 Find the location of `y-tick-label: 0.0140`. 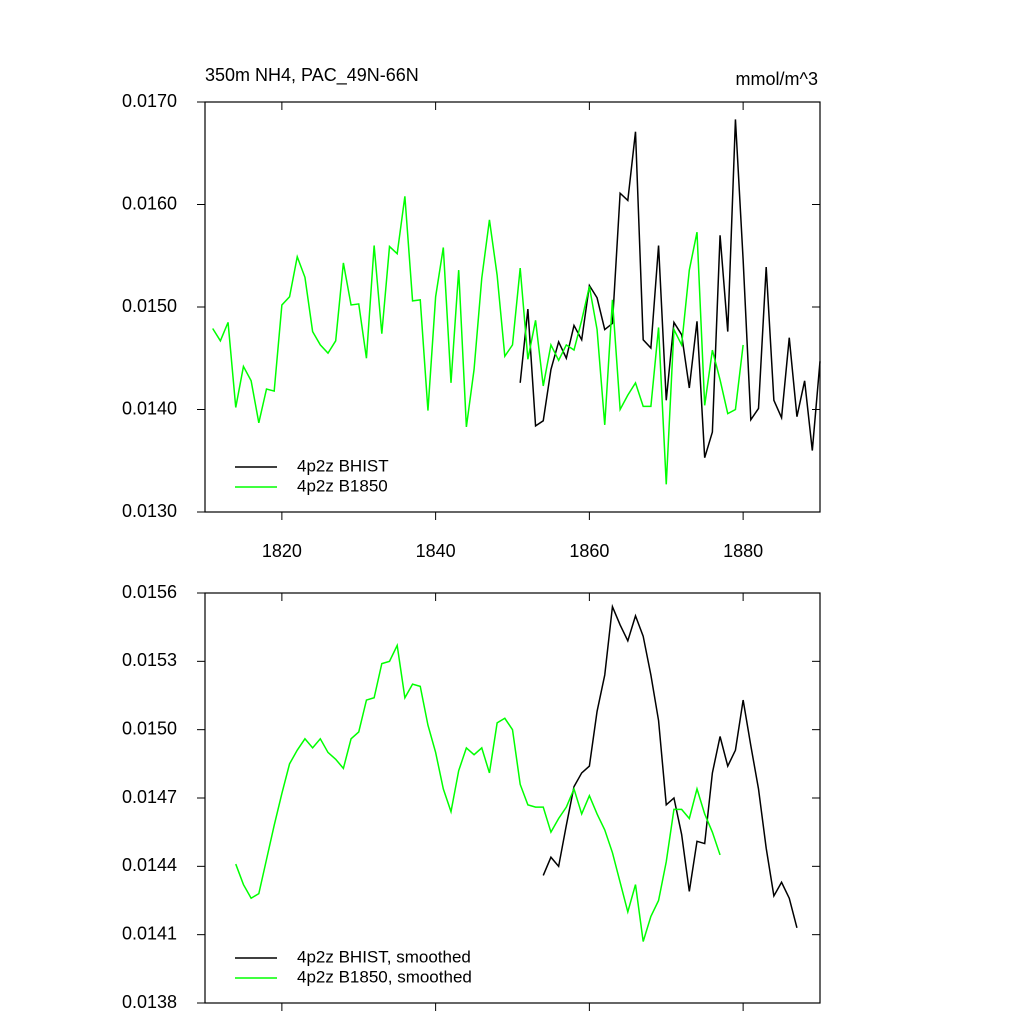

y-tick-label: 0.0140 is located at coordinates (149, 408).